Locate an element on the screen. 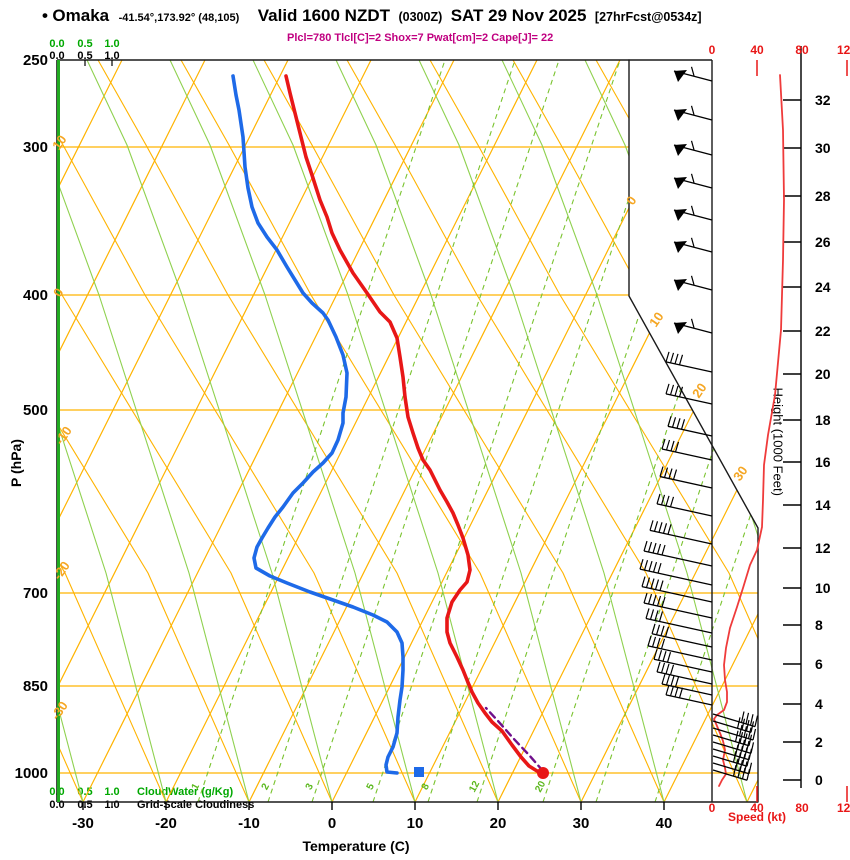  speed-tick-label-bottom: 120 is located at coordinates (843, 808).